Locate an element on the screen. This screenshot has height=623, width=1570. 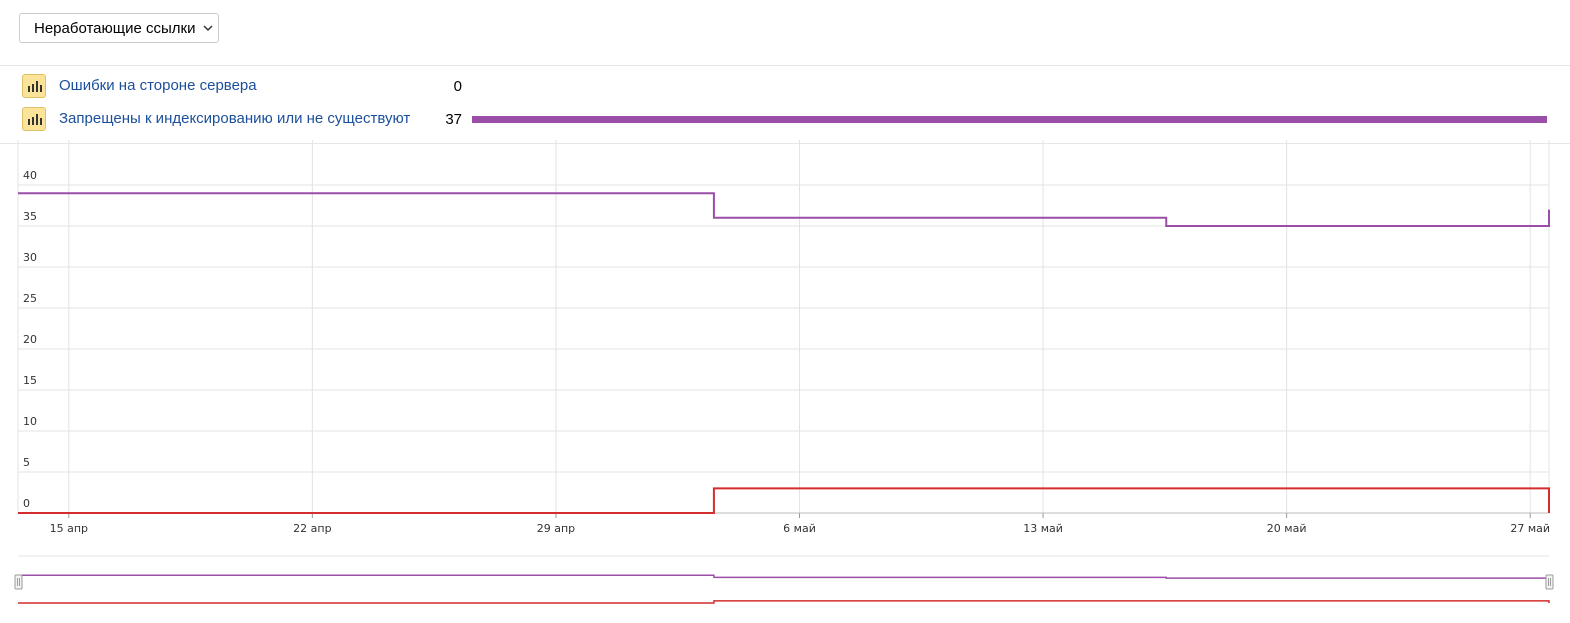
chevron-down-icon is located at coordinates (208, 28).